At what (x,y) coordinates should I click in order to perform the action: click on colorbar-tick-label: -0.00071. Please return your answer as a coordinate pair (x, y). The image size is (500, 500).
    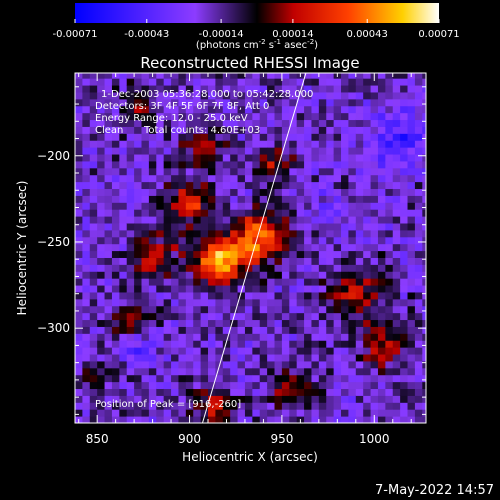
    Looking at the image, I should click on (75, 34).